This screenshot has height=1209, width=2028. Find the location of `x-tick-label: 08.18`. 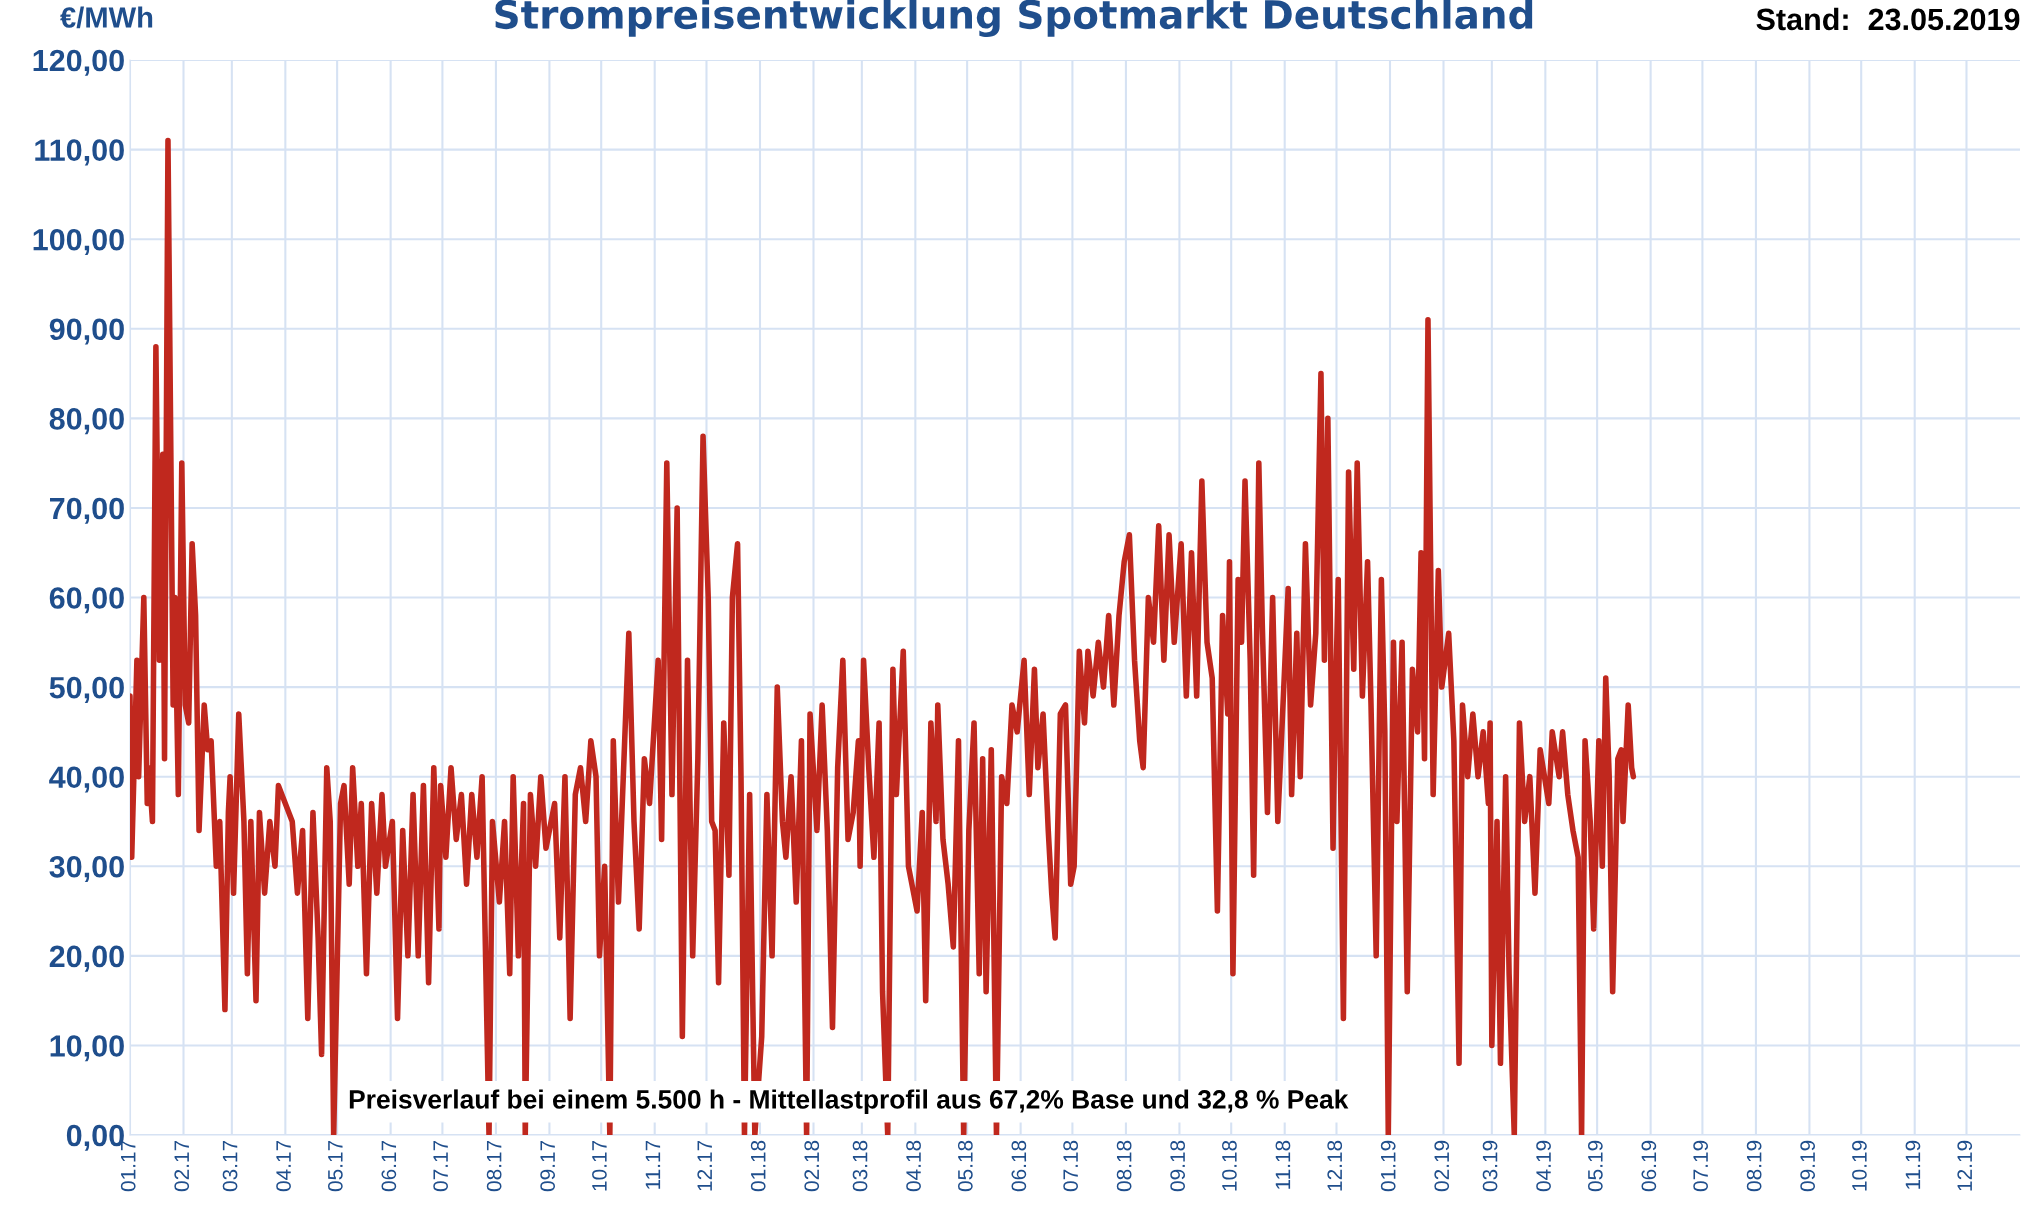

x-tick-label: 08.18 is located at coordinates (1124, 1166).